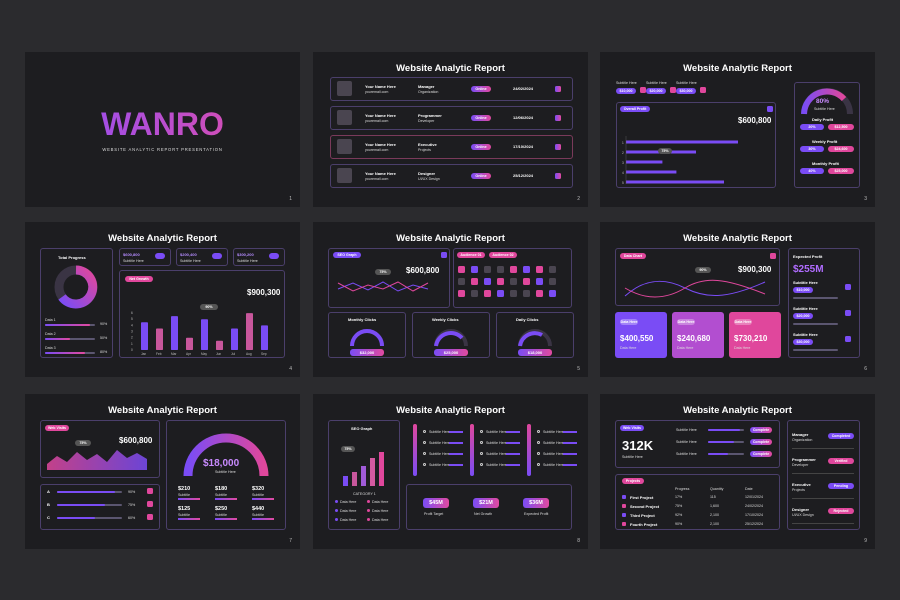  What do you see at coordinates (754, 506) in the screenshot?
I see `project-date: 24/02/2024` at bounding box center [754, 506].